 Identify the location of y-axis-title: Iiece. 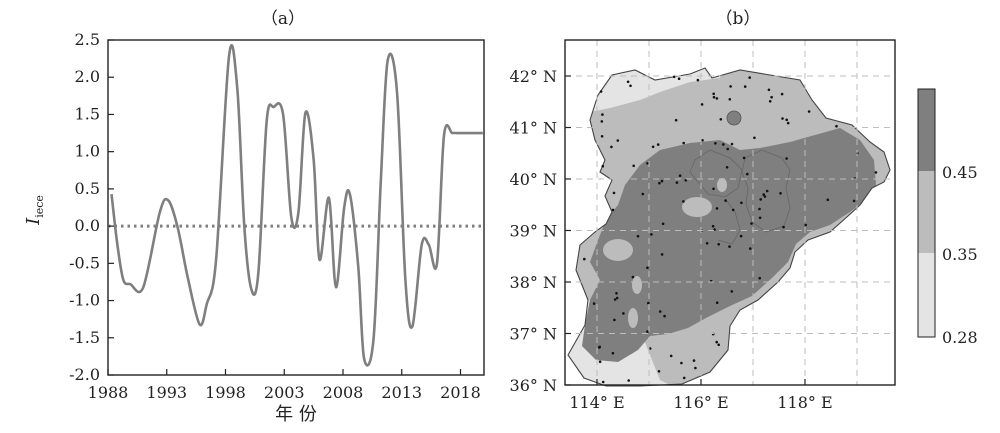
(34, 210).